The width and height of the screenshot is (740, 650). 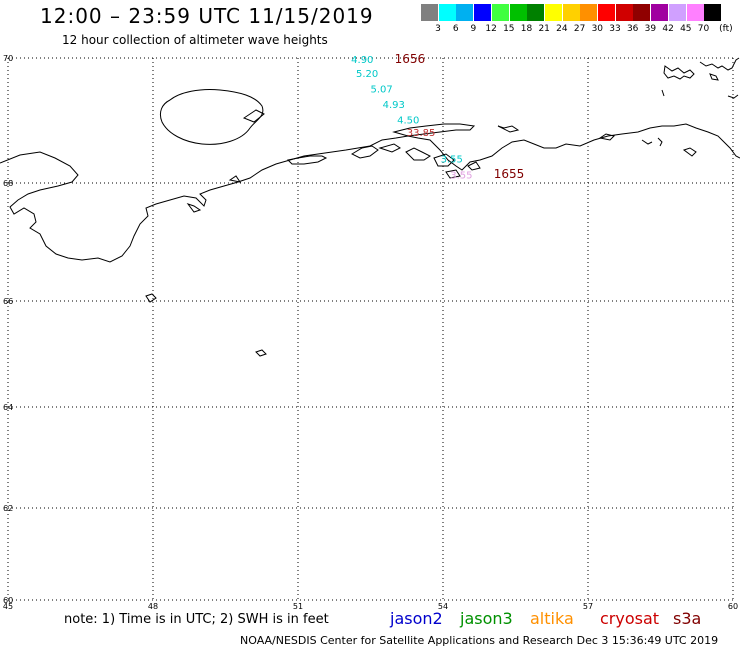 I want to click on lon-label: 54, so click(x=443, y=606).